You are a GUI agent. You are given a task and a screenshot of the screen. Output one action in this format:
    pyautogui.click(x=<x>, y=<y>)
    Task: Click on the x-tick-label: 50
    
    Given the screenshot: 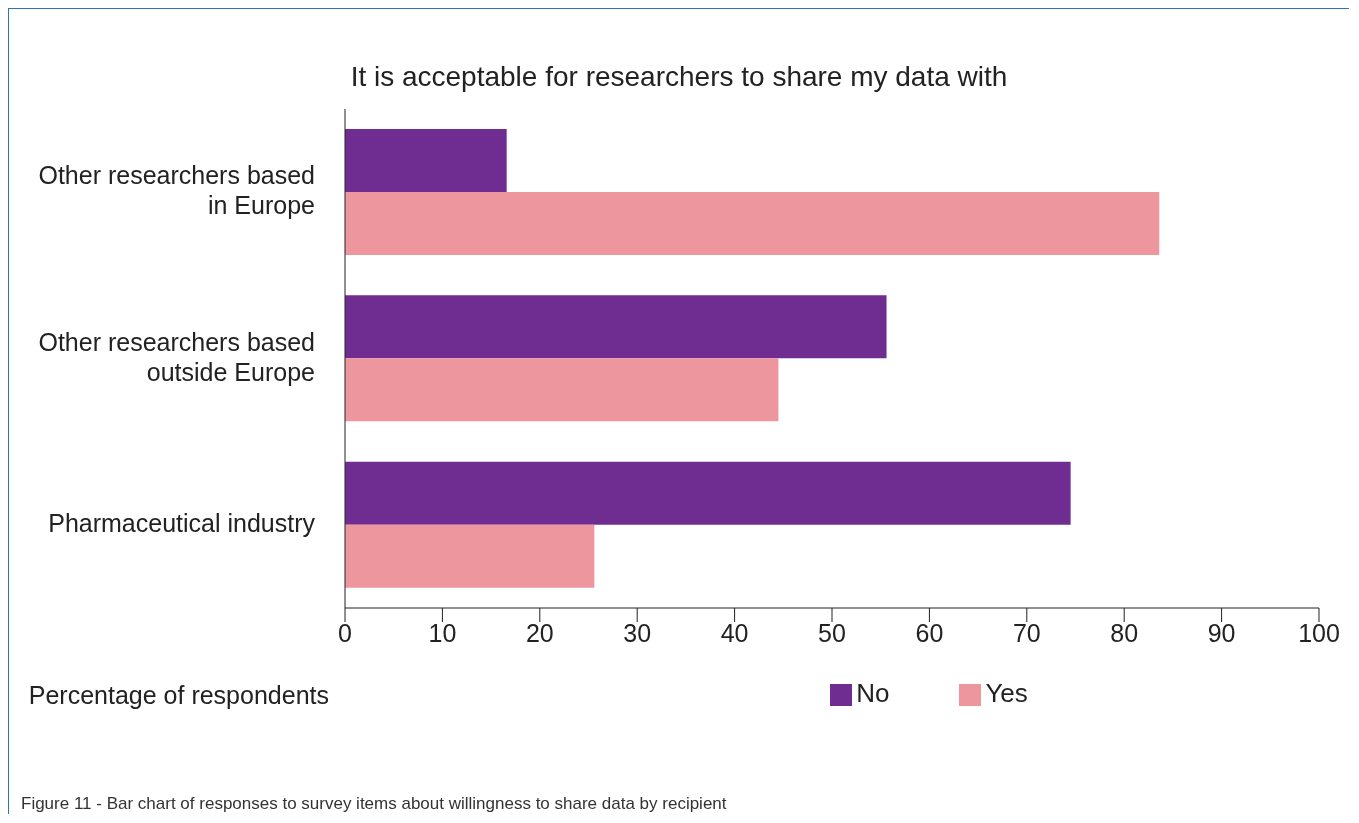 What is the action you would take?
    pyautogui.click(x=832, y=632)
    